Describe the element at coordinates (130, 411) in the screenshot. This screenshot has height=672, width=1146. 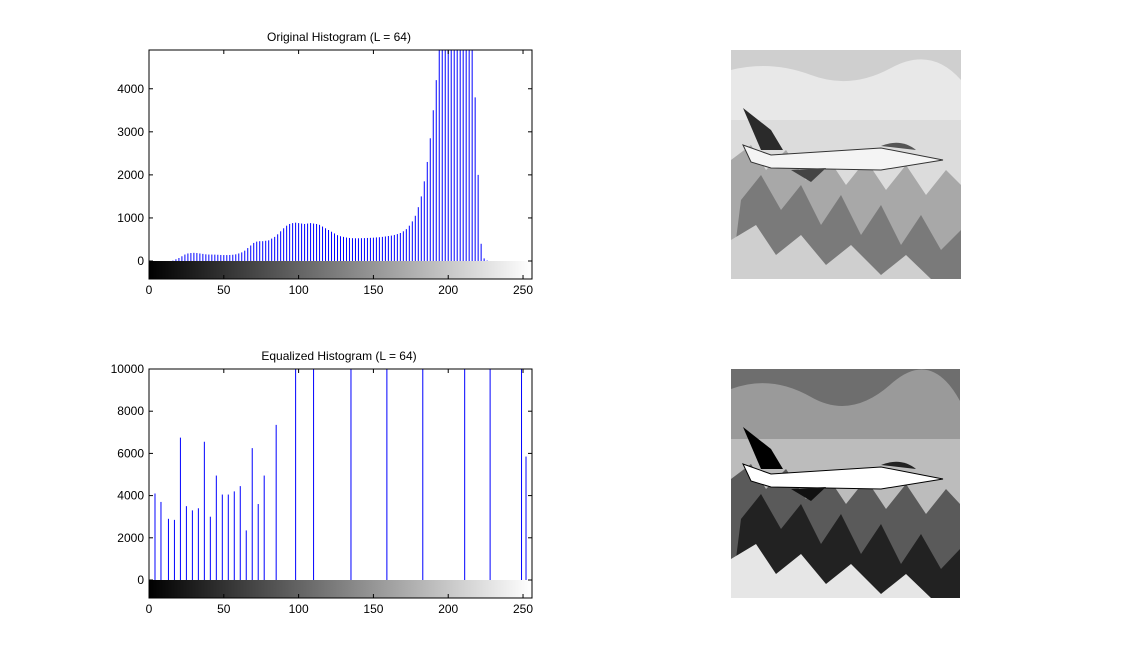
I see `y-tick-label: 8000` at that location.